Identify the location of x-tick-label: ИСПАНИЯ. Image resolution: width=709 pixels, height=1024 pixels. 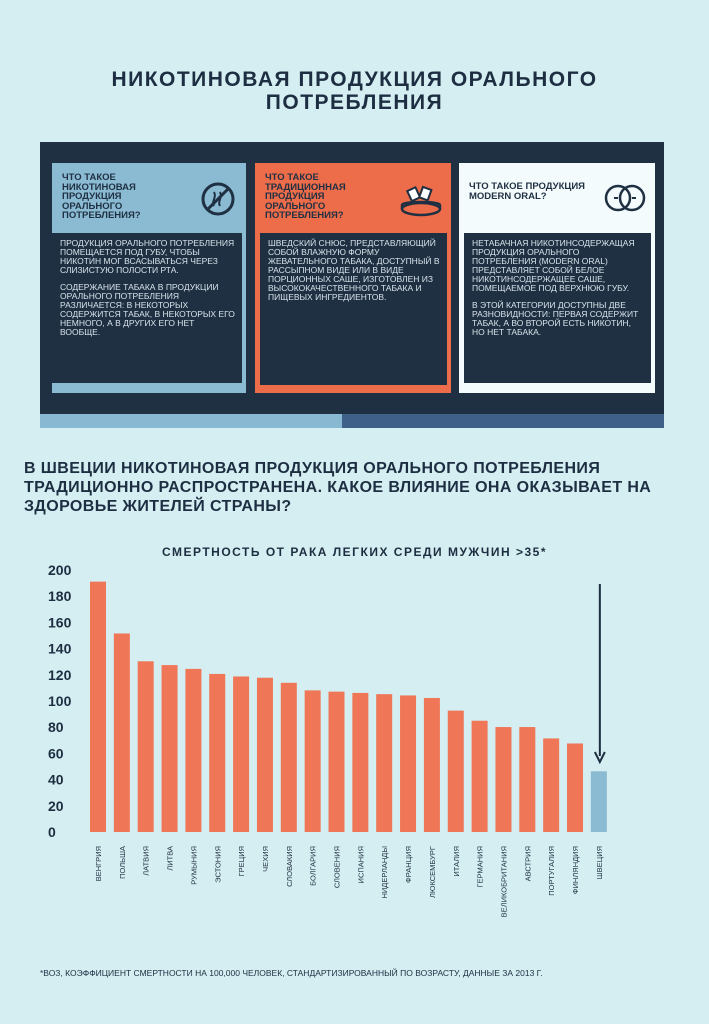
(360, 864).